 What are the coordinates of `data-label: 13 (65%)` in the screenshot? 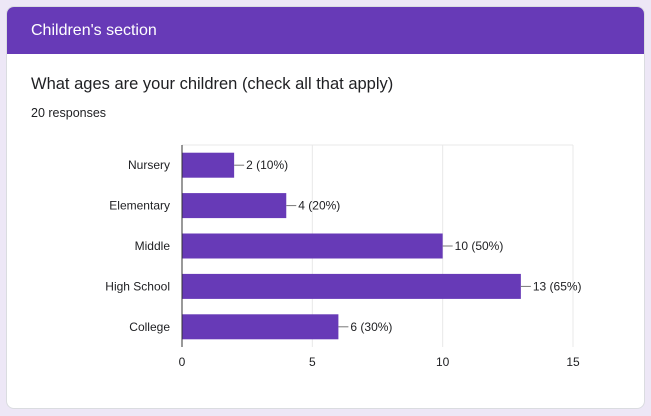 It's located at (557, 286).